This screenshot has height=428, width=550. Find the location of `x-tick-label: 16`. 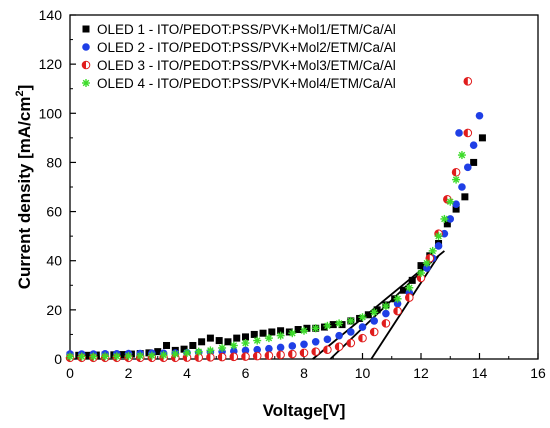

x-tick-label: 16 is located at coordinates (538, 373).